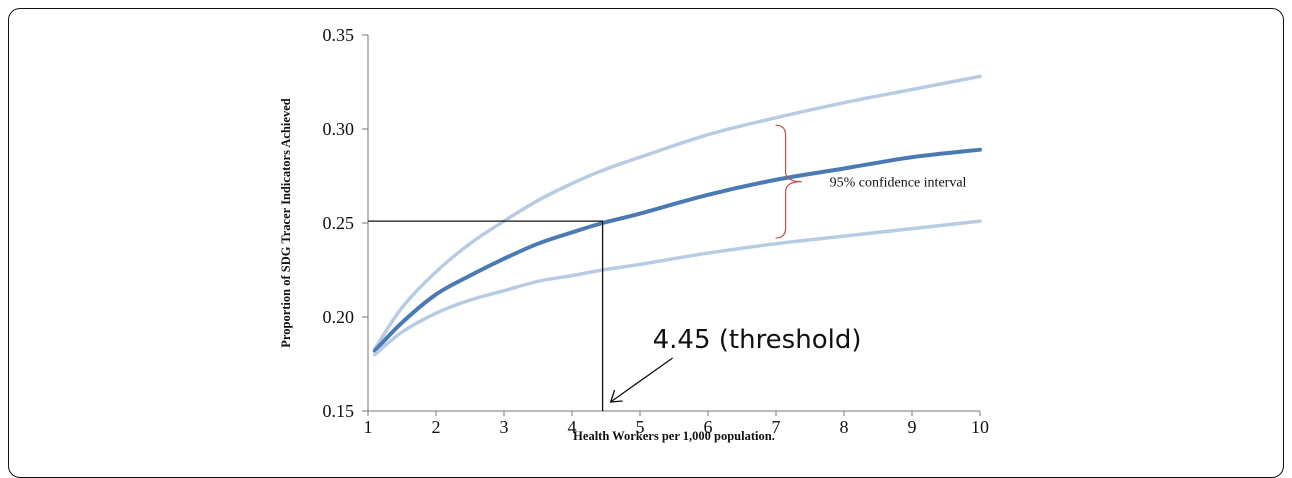 The height and width of the screenshot is (478, 1292). What do you see at coordinates (486, 315) in the screenshot?
I see `threshold-guide-lines` at bounding box center [486, 315].